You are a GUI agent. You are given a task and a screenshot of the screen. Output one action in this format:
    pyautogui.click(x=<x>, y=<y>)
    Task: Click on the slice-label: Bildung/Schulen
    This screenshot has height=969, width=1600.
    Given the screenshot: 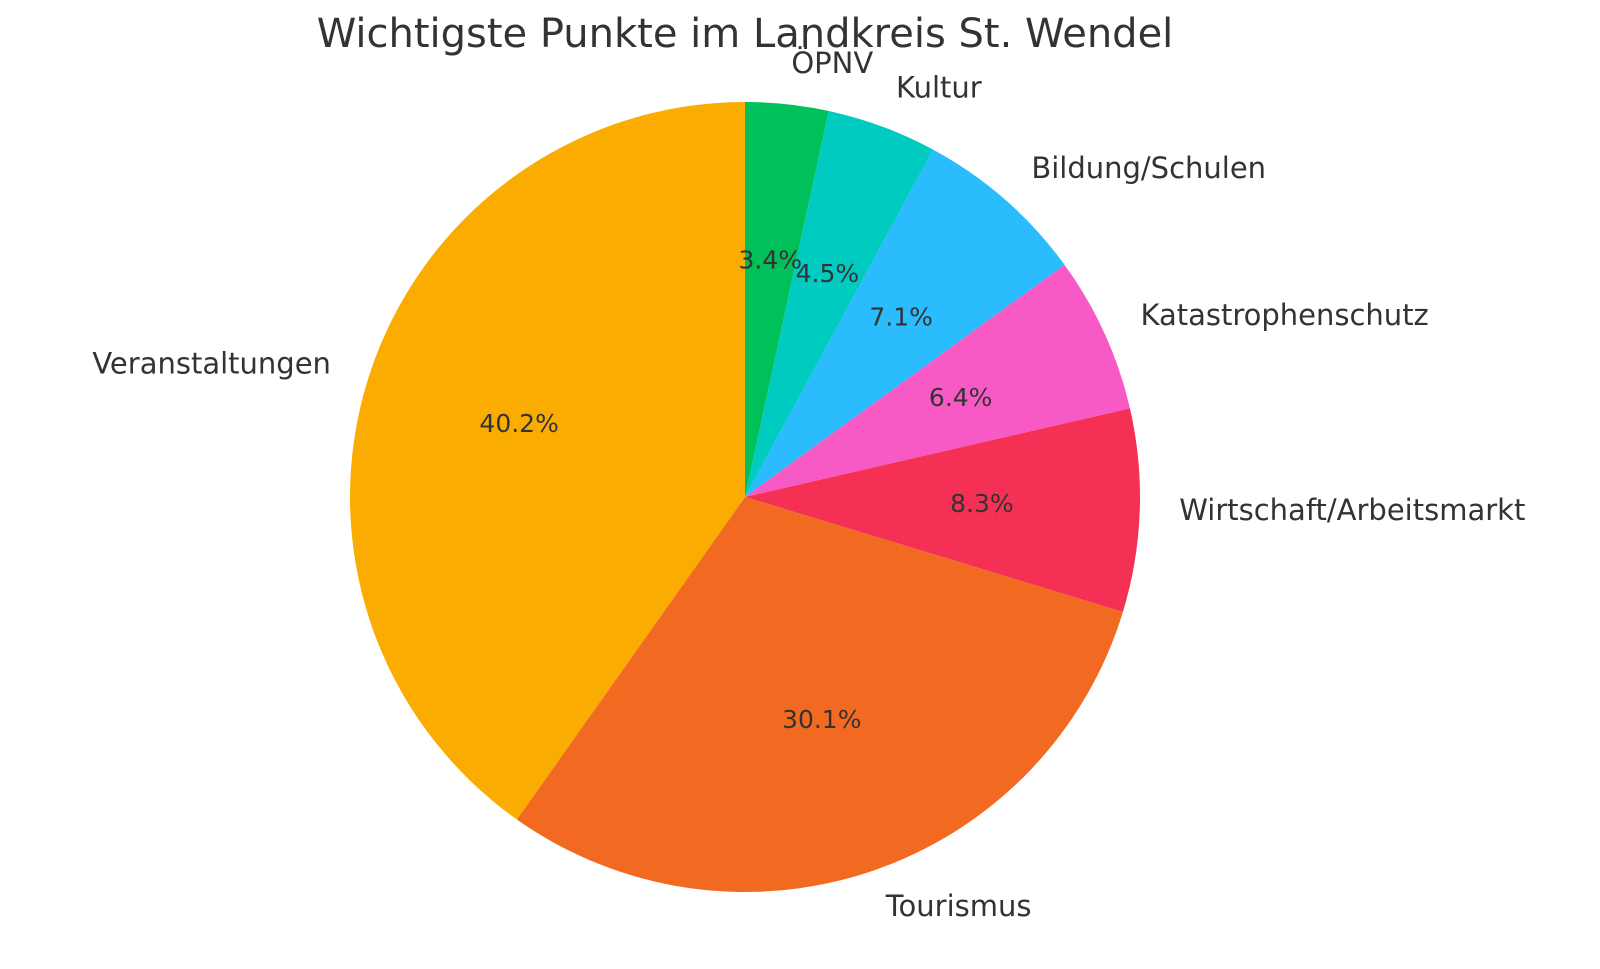 What is the action you would take?
    pyautogui.click(x=1148, y=168)
    